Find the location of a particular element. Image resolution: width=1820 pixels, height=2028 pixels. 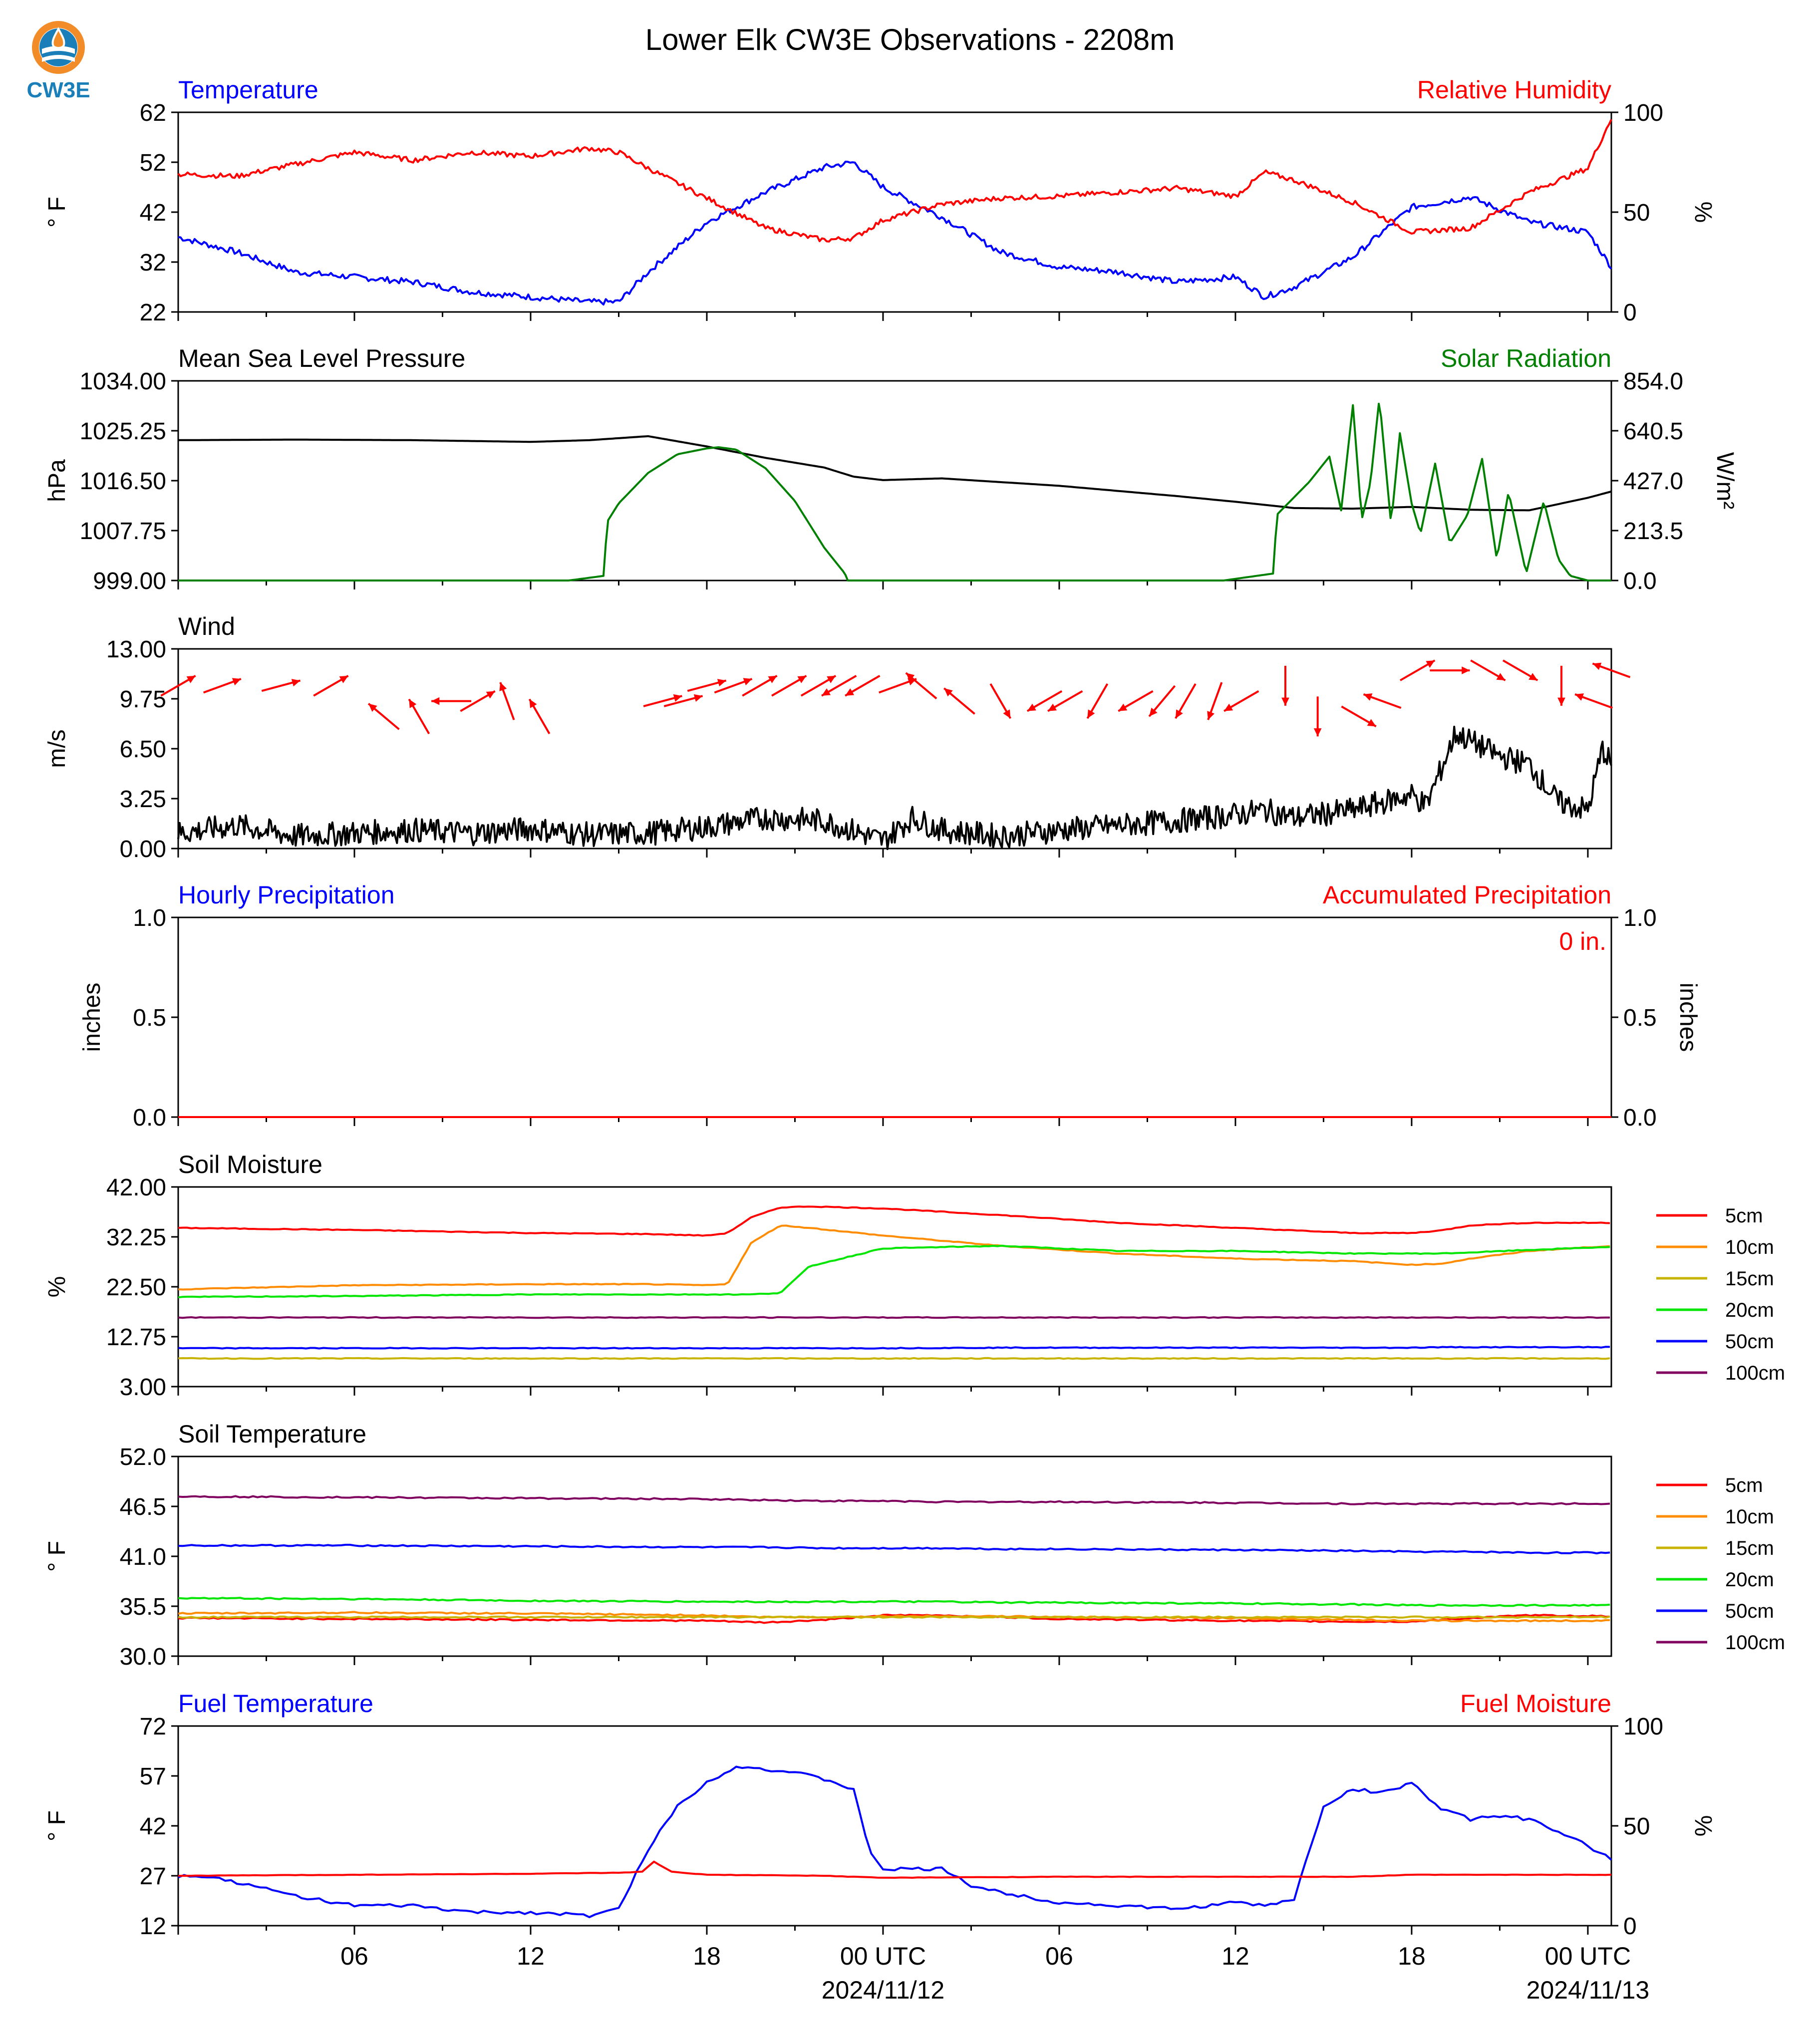

y-tick-label: 1007.75 is located at coordinates (122, 531).